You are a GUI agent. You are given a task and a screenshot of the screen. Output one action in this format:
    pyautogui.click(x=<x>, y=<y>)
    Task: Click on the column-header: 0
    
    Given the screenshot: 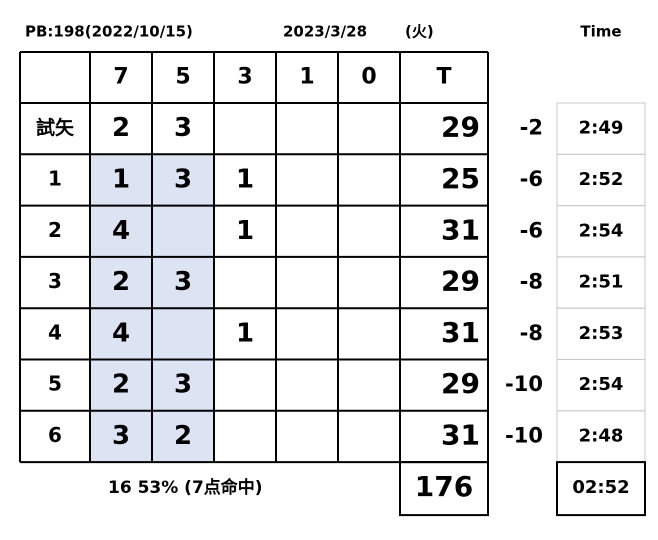 What is the action you would take?
    pyautogui.click(x=368, y=77)
    